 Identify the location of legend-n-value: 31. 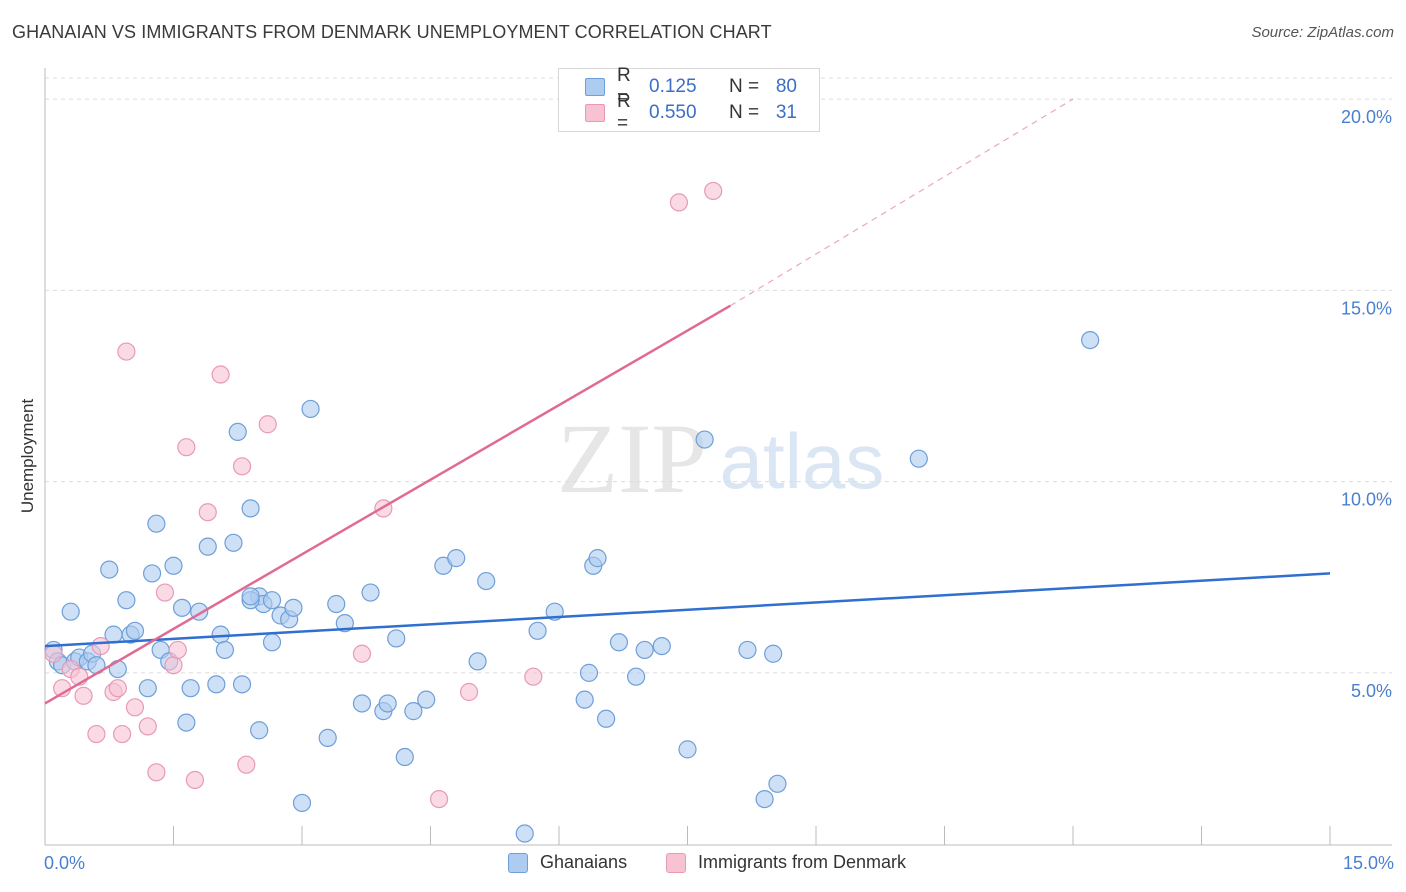
(786, 112).